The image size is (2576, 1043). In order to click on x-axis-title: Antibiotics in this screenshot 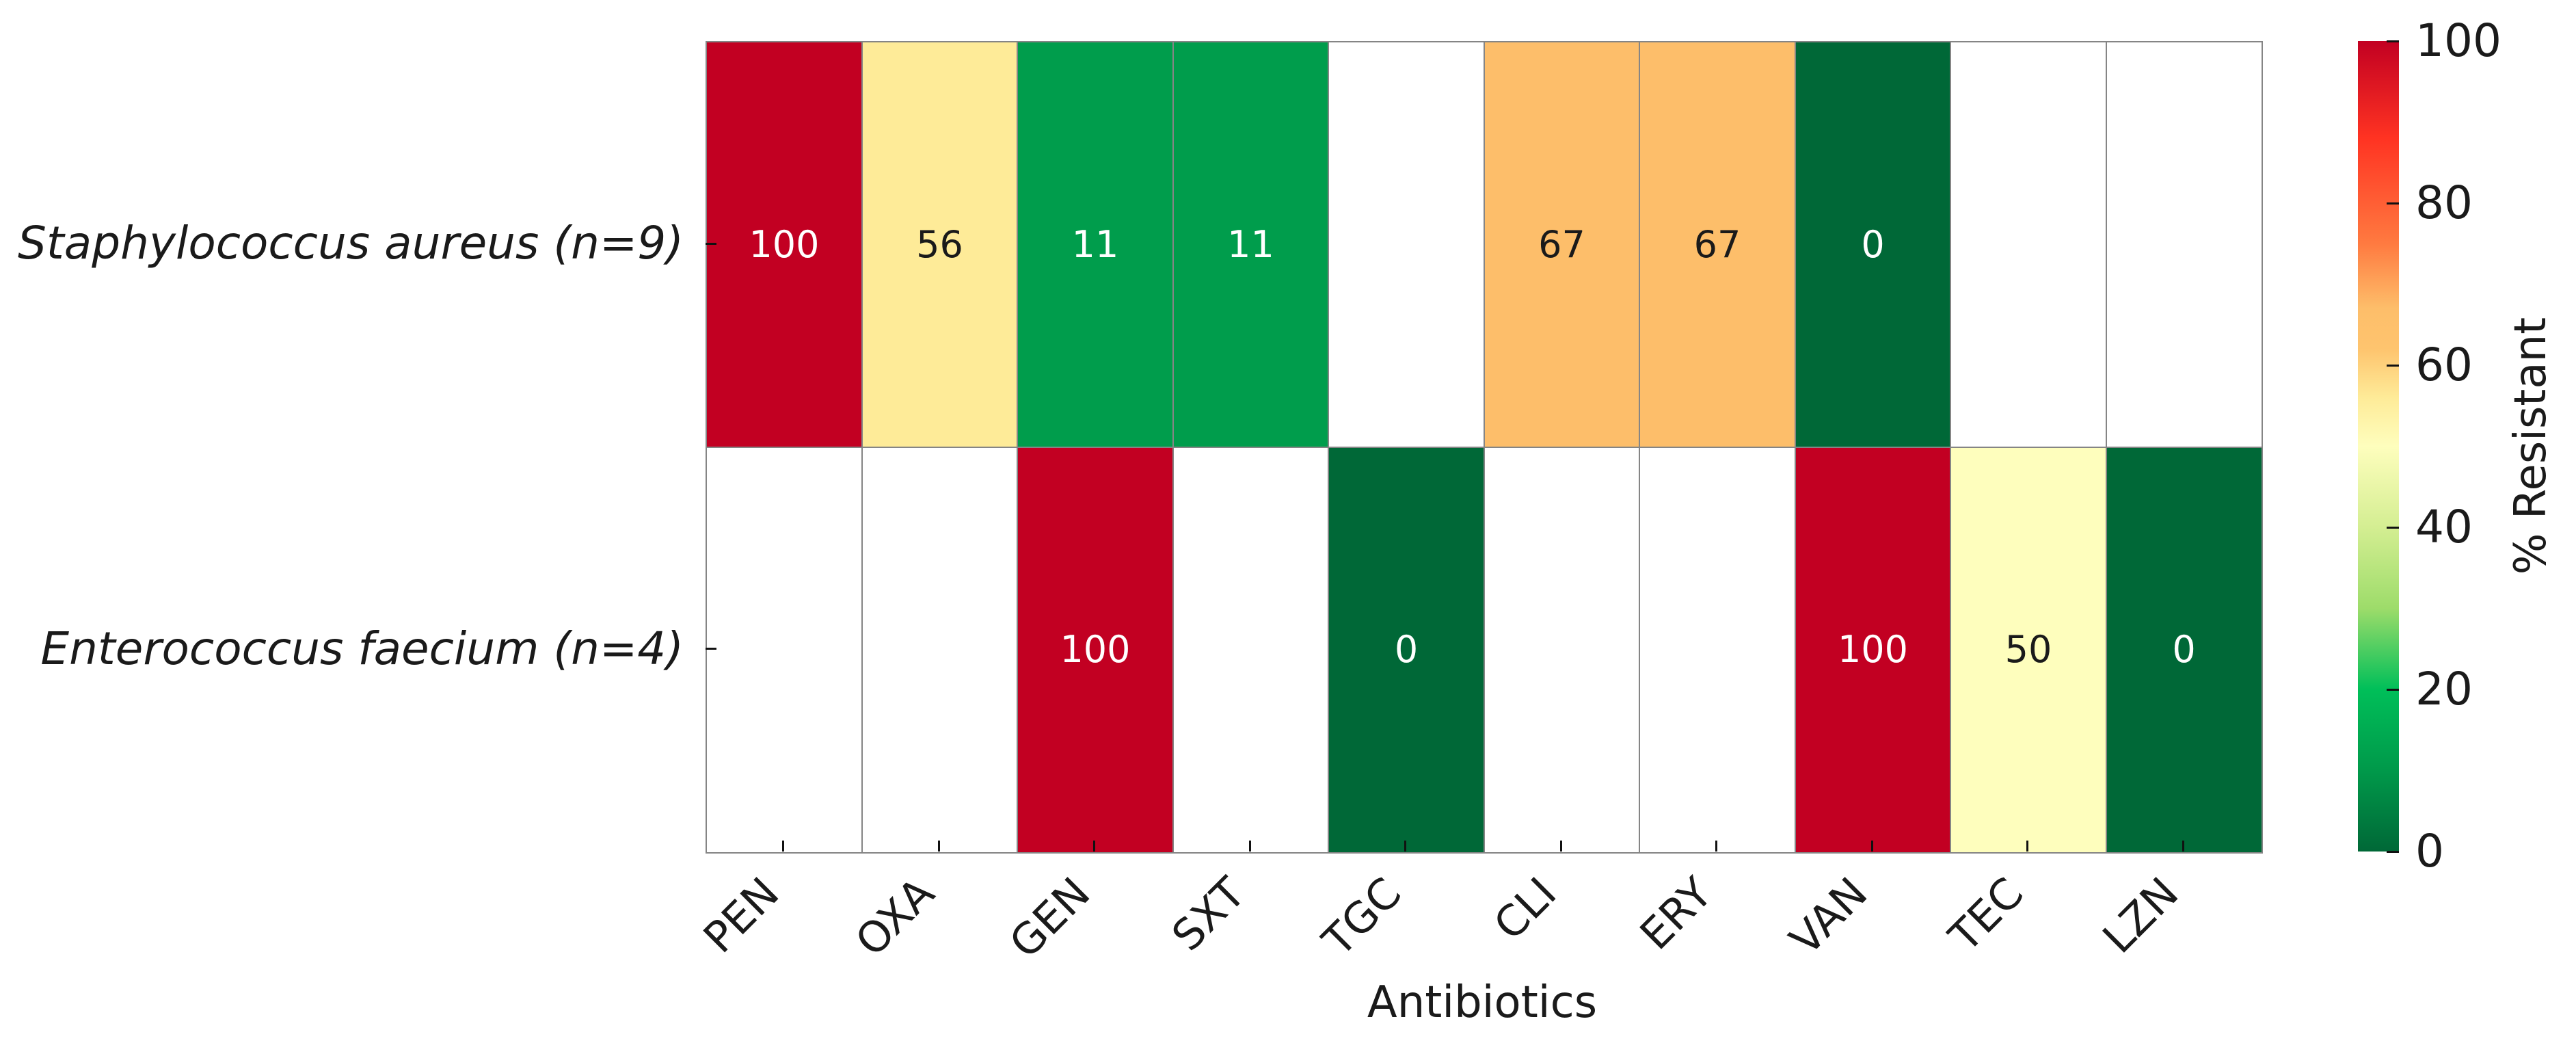, I will do `click(1482, 1002)`.